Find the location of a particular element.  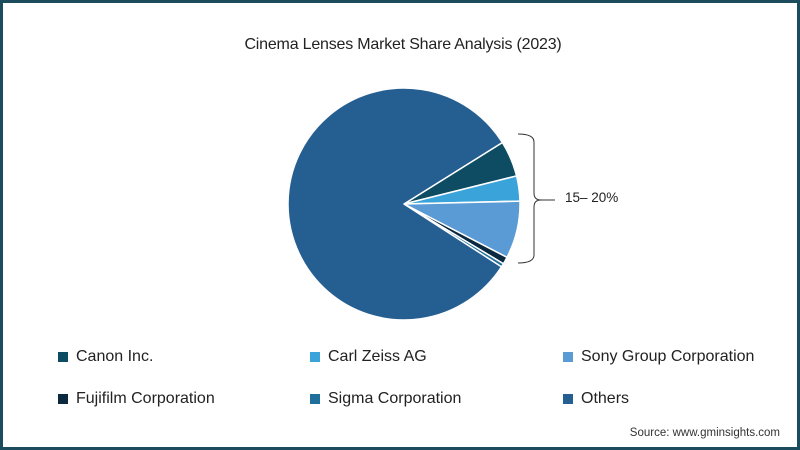

legend-item-sony: Sony Group Corporation is located at coordinates (658, 357).